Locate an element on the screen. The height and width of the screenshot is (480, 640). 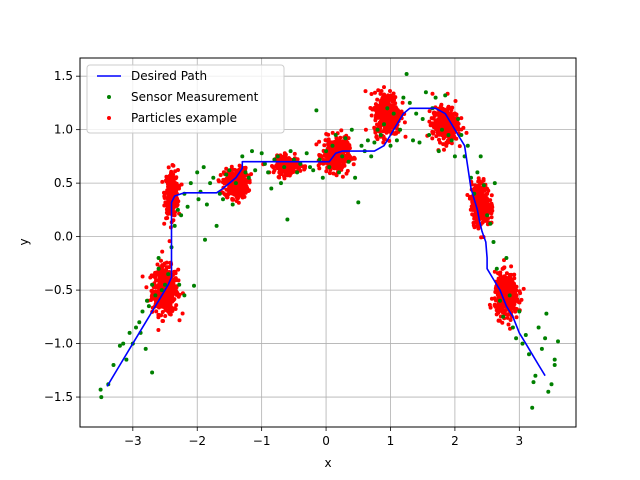
legend-label-sensor: Sensor Measurement is located at coordinates (195, 97).